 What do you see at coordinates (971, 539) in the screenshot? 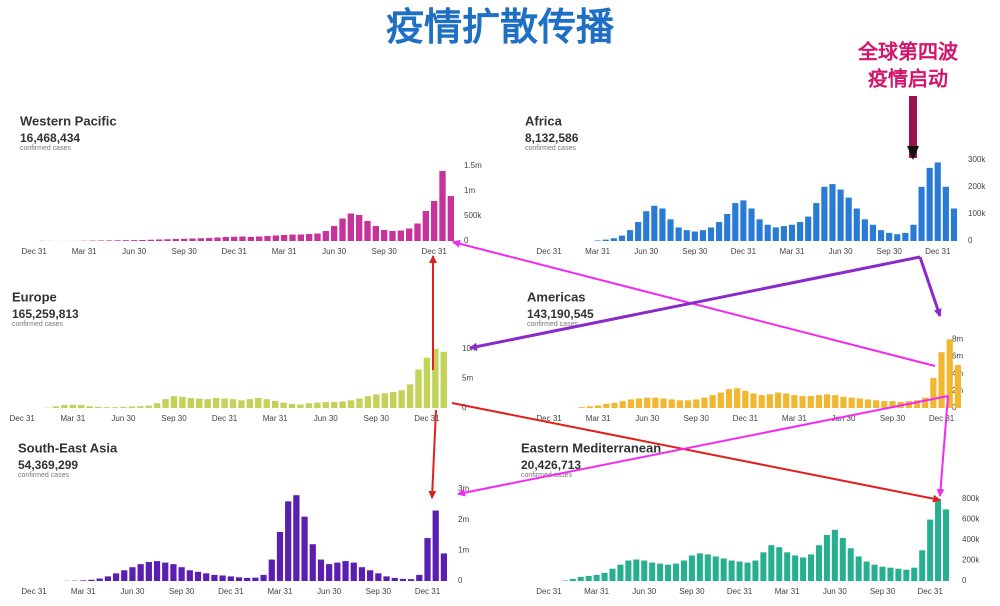
I see `y-tick-label: 400k` at bounding box center [971, 539].